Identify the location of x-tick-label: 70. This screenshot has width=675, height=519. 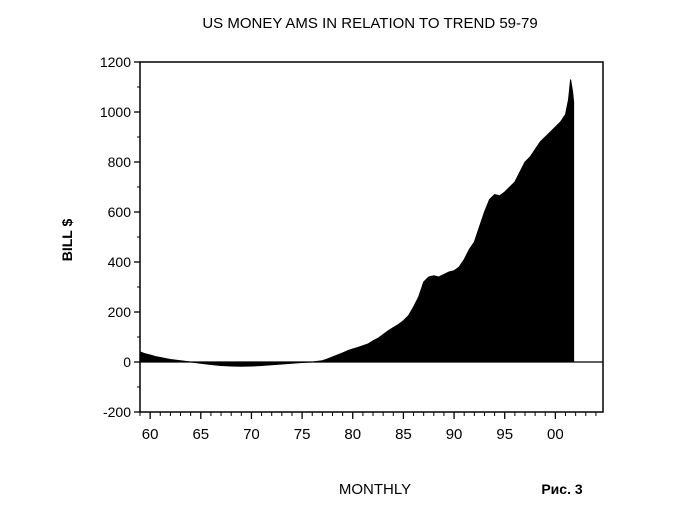
(251, 434).